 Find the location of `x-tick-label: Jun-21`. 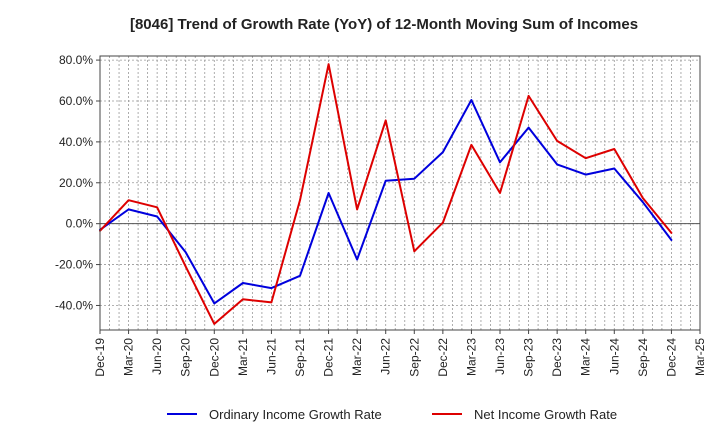

x-tick-label: Jun-21 is located at coordinates (271, 356).